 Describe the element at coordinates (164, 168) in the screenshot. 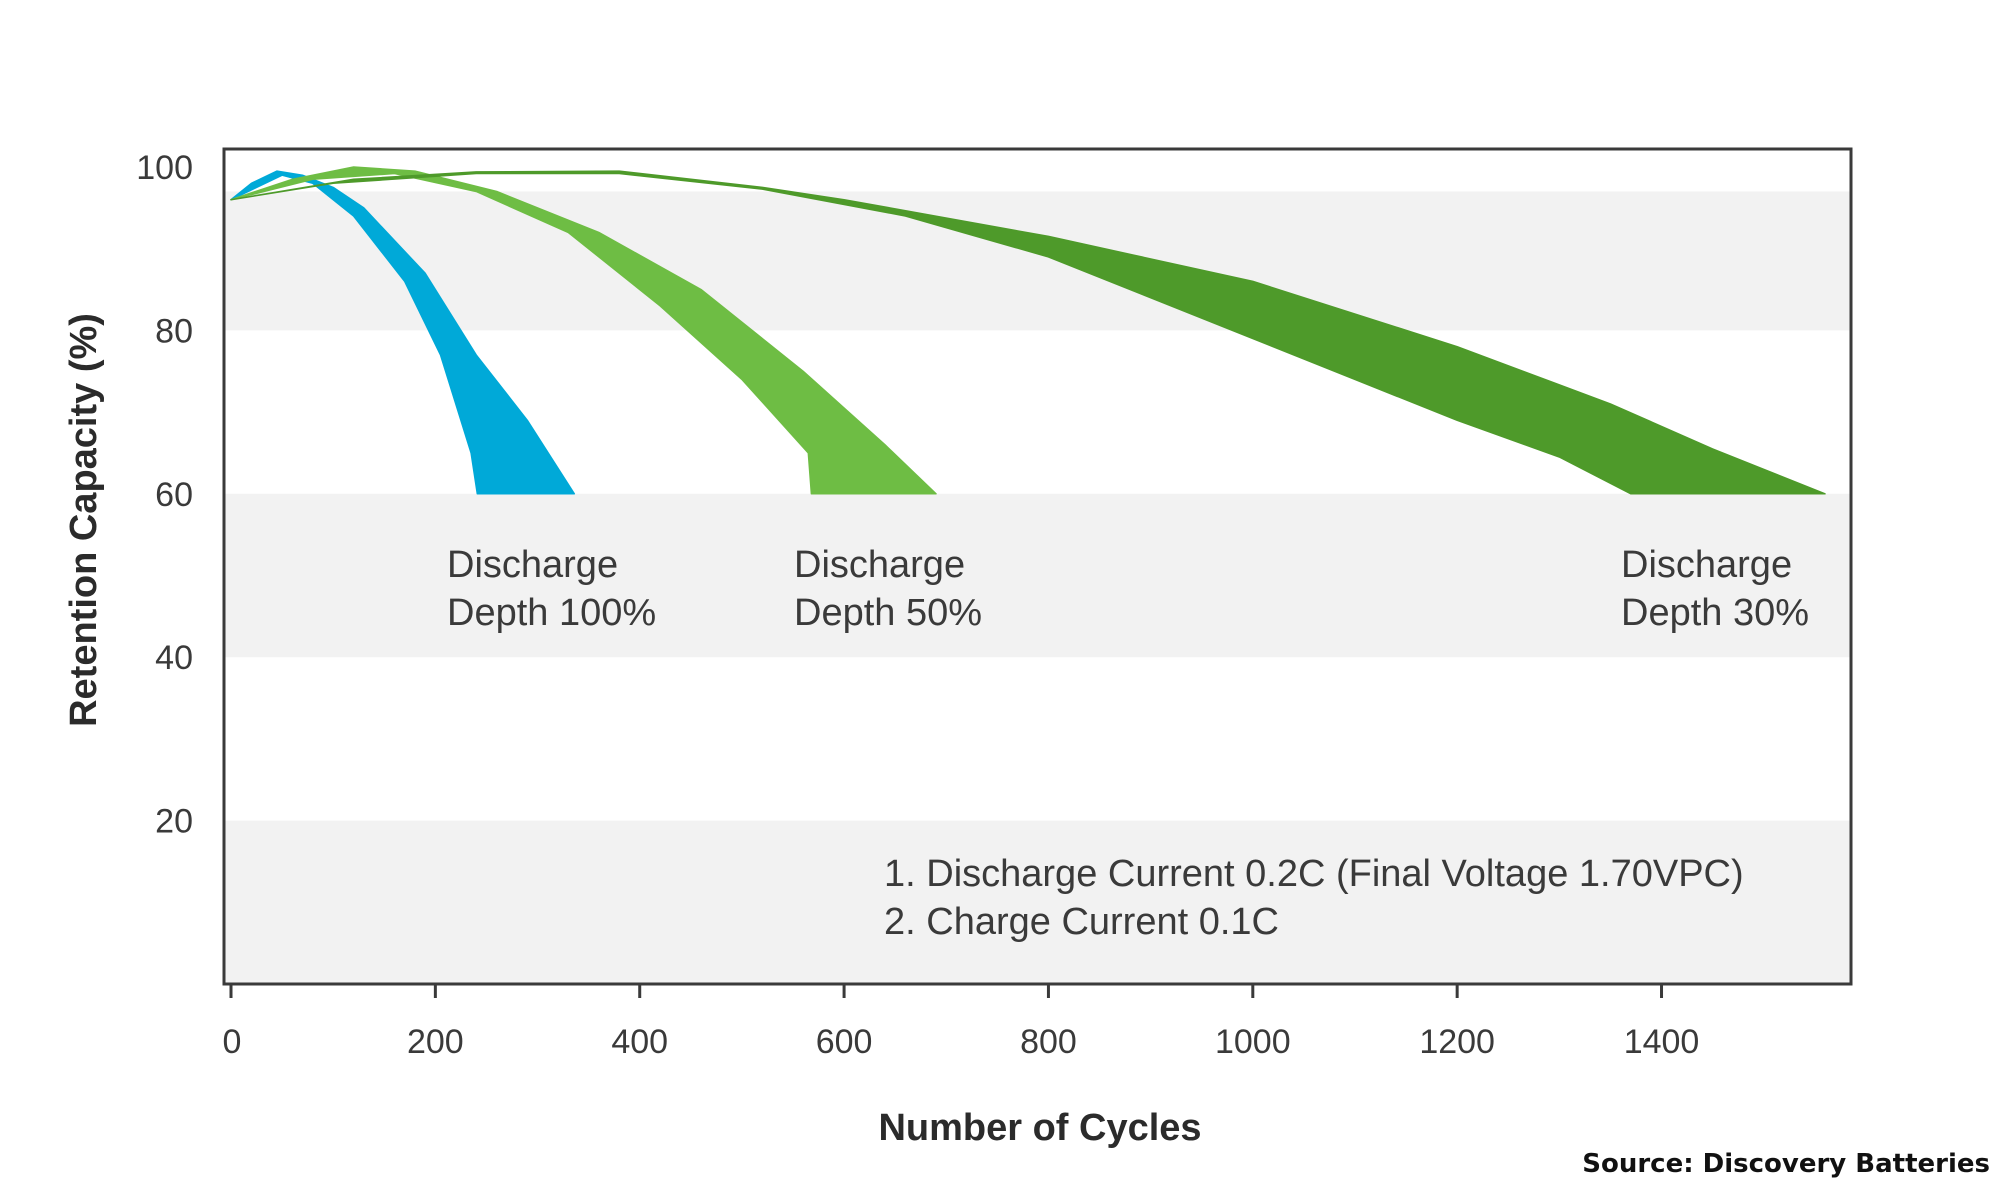

I see `y-tick-label: 100` at that location.